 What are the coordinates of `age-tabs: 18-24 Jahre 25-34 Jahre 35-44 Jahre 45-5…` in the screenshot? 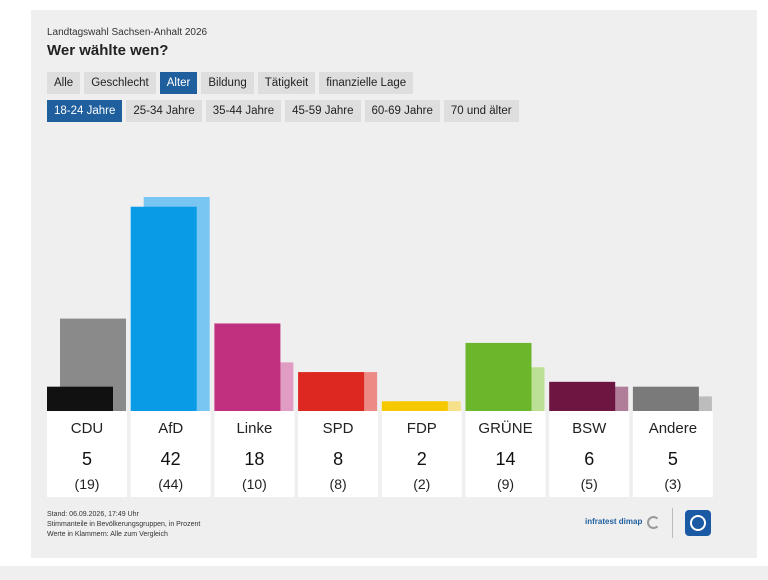 It's located at (283, 111).